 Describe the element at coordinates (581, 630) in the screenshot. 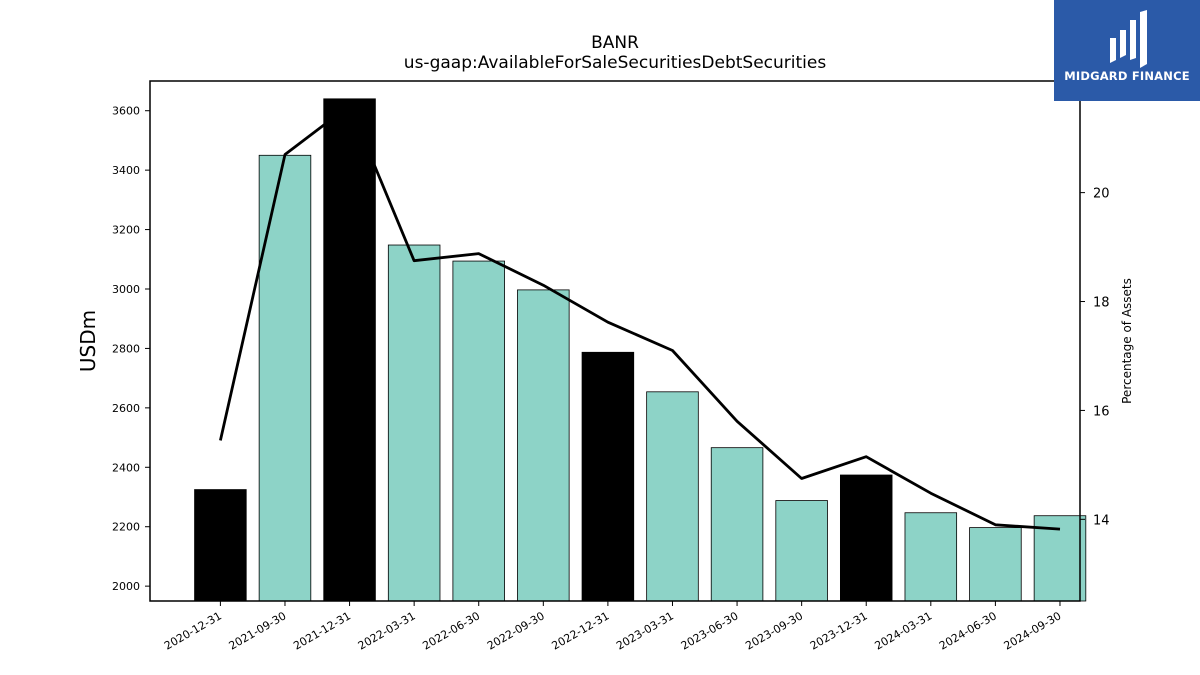

I see `x-tick-label: 2022-12-31` at that location.